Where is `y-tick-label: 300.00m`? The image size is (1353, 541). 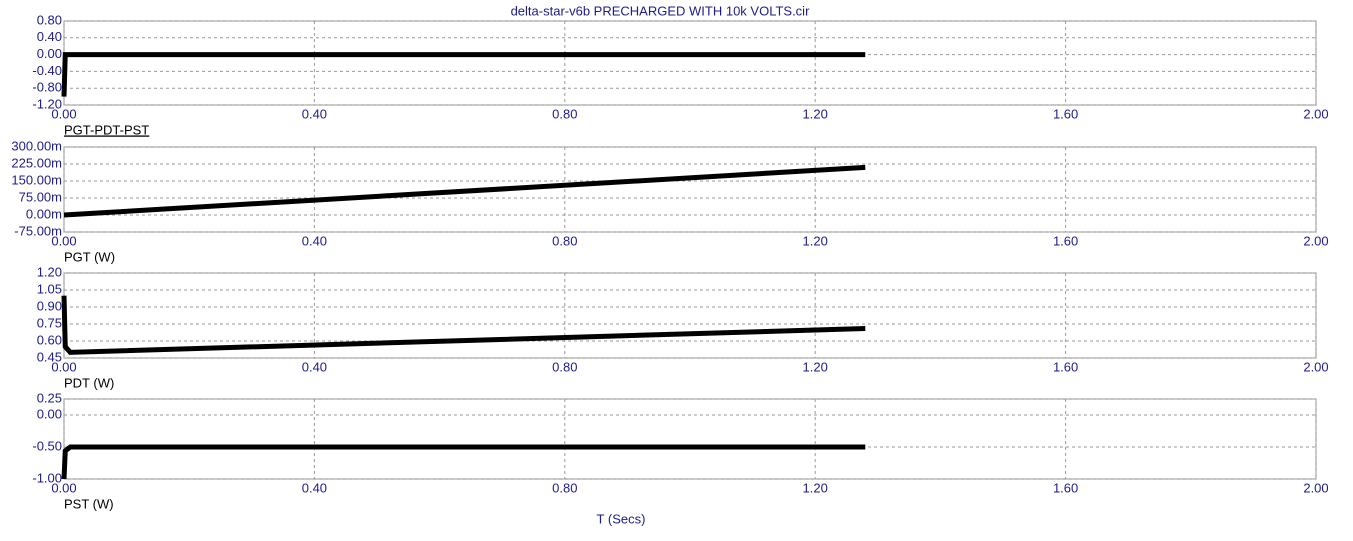
y-tick-label: 300.00m is located at coordinates (36, 145).